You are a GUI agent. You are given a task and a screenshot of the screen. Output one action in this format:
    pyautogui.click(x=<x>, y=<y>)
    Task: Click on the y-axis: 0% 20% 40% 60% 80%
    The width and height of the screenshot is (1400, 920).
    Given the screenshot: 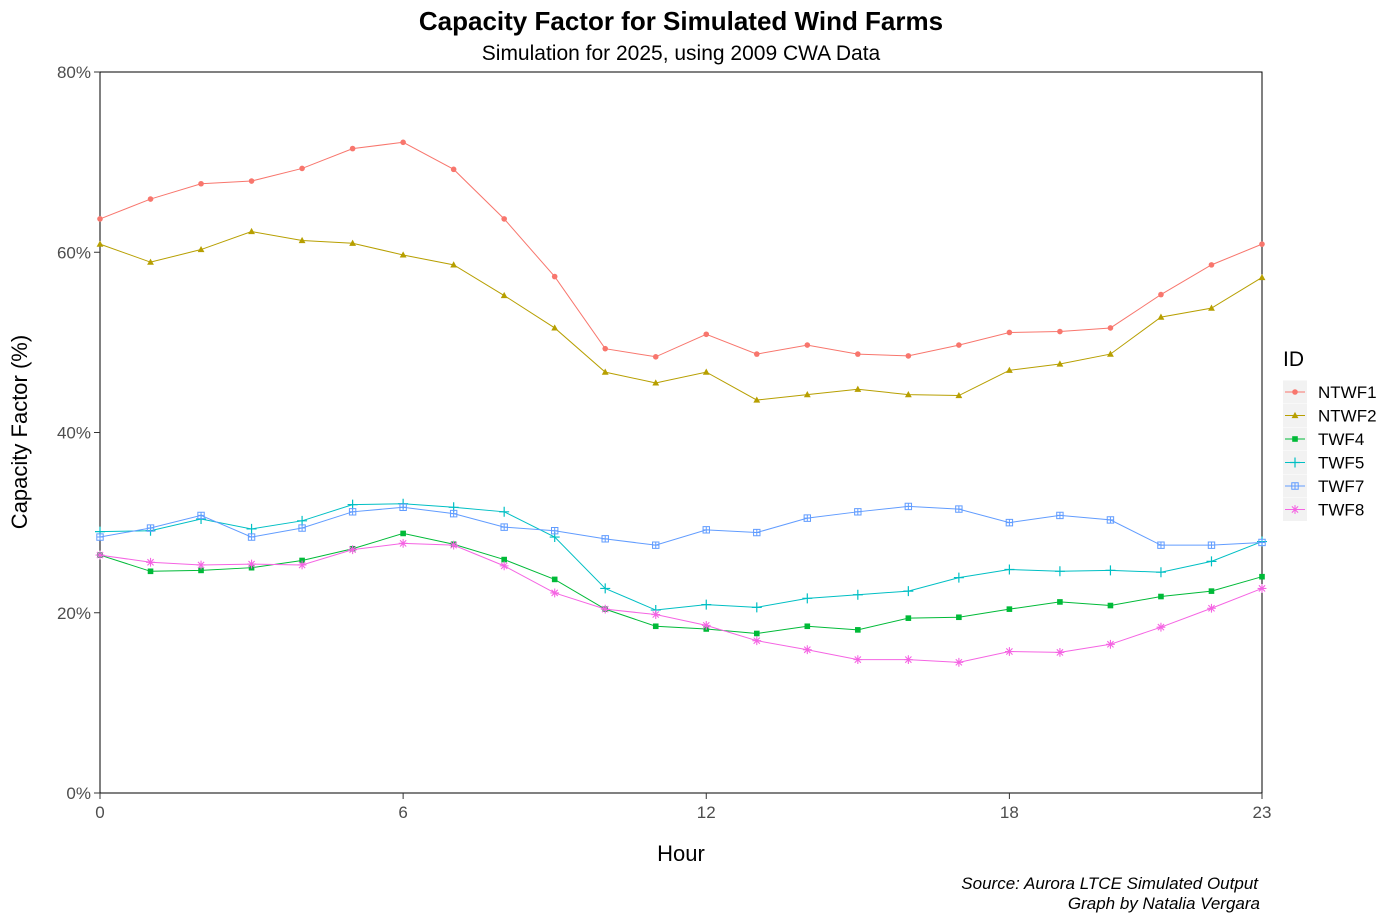 What is the action you would take?
    pyautogui.click(x=78, y=433)
    